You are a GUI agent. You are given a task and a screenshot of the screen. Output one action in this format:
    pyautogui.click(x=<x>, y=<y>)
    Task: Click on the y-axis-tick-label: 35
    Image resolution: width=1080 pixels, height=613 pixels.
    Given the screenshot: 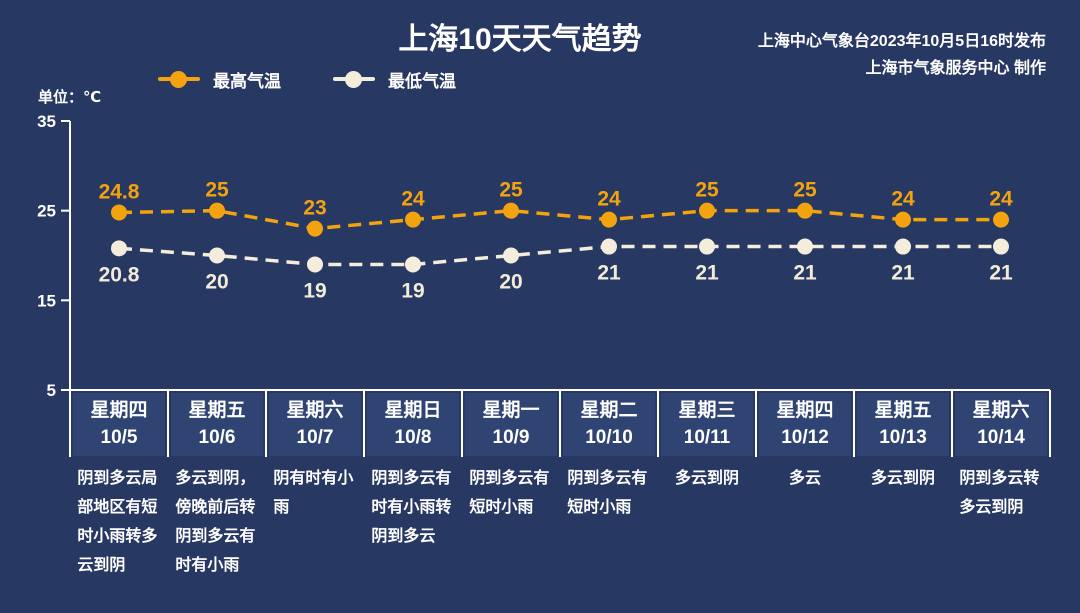 What is the action you would take?
    pyautogui.click(x=46, y=121)
    